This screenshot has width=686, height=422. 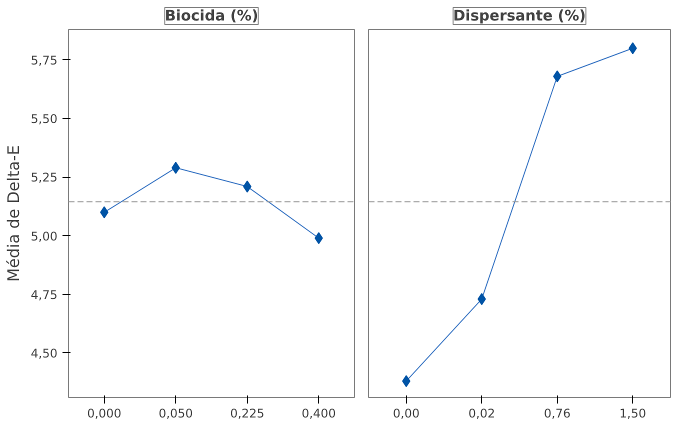 I want to click on y-tick-label: 5,75, so click(x=44, y=60).